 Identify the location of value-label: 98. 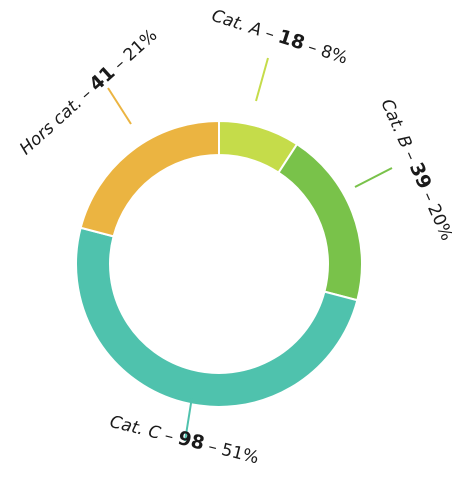
(191, 441).